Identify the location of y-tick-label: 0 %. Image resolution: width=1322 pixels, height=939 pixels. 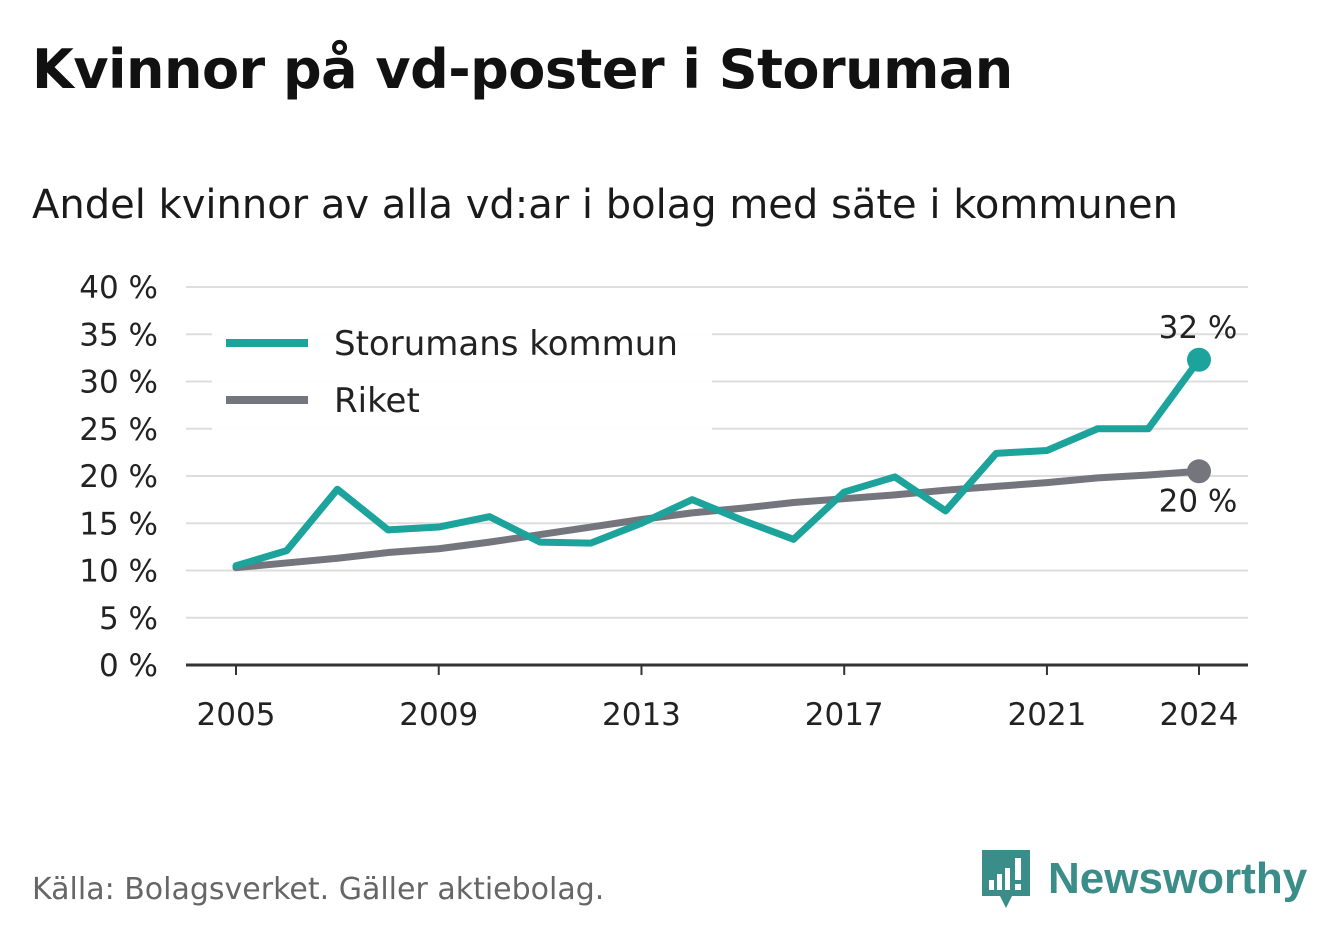
(128, 666).